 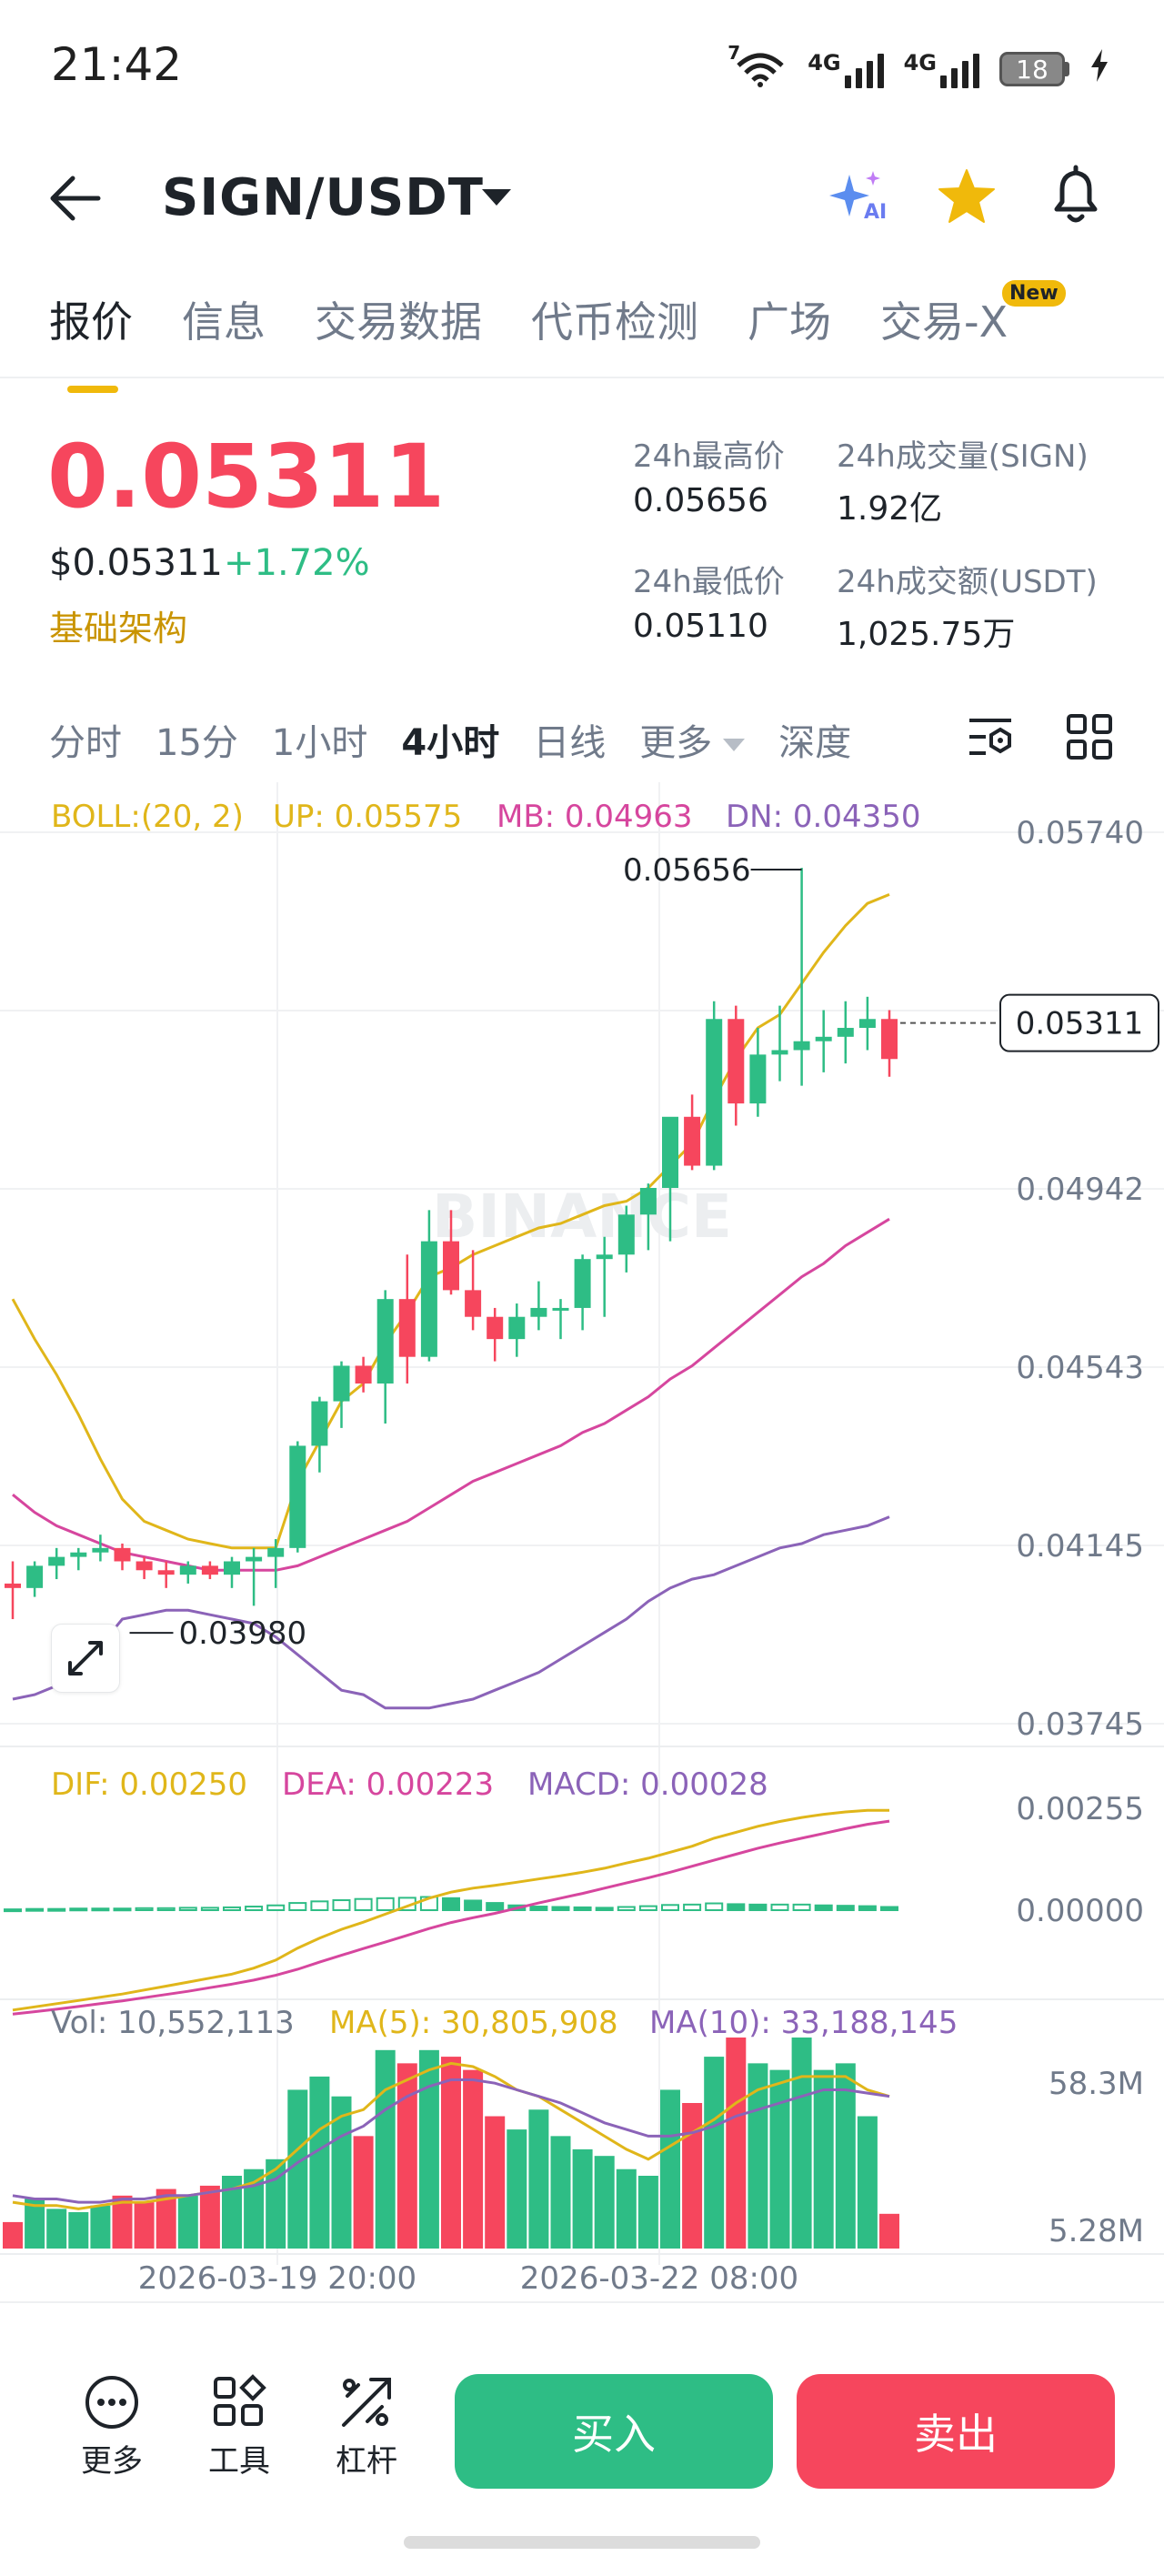 What do you see at coordinates (119, 629) in the screenshot?
I see `category-tag: 基础架构` at bounding box center [119, 629].